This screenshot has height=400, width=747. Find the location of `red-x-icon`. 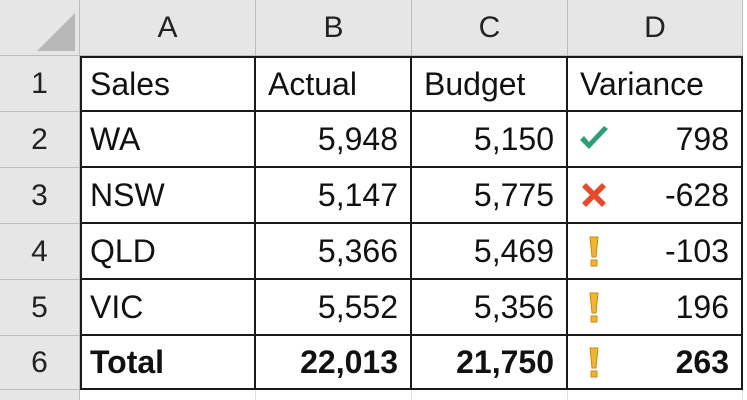

red-x-icon is located at coordinates (594, 195).